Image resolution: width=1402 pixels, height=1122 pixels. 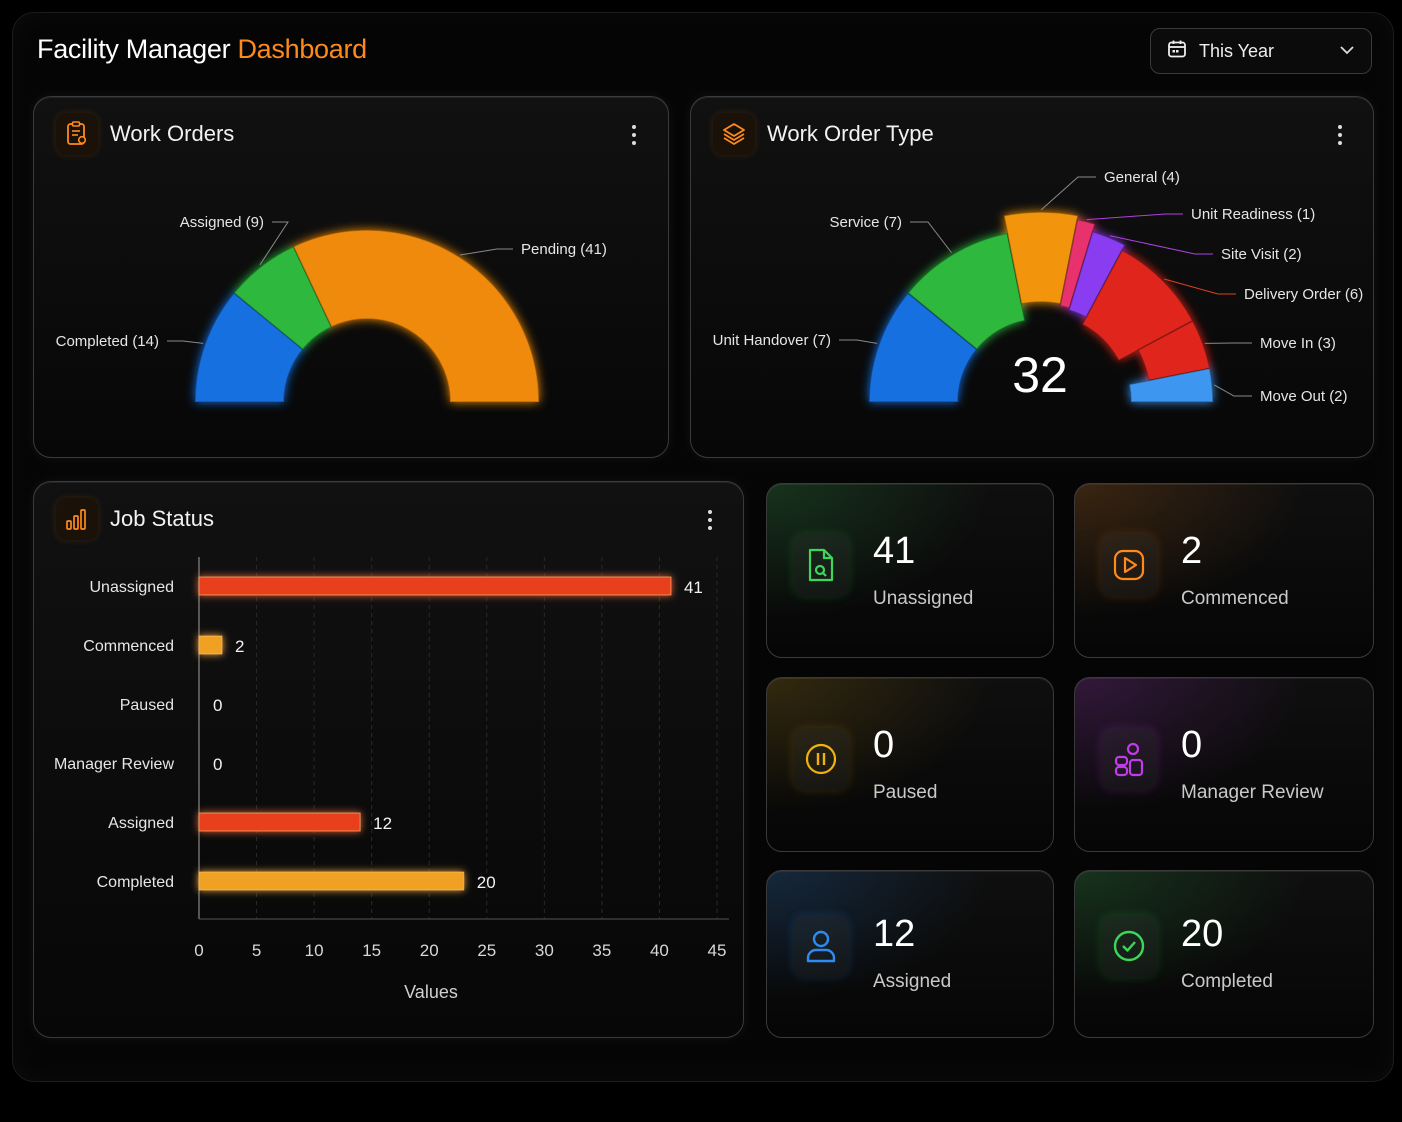 What do you see at coordinates (239, 646) in the screenshot?
I see `job-status-value-label: 2` at bounding box center [239, 646].